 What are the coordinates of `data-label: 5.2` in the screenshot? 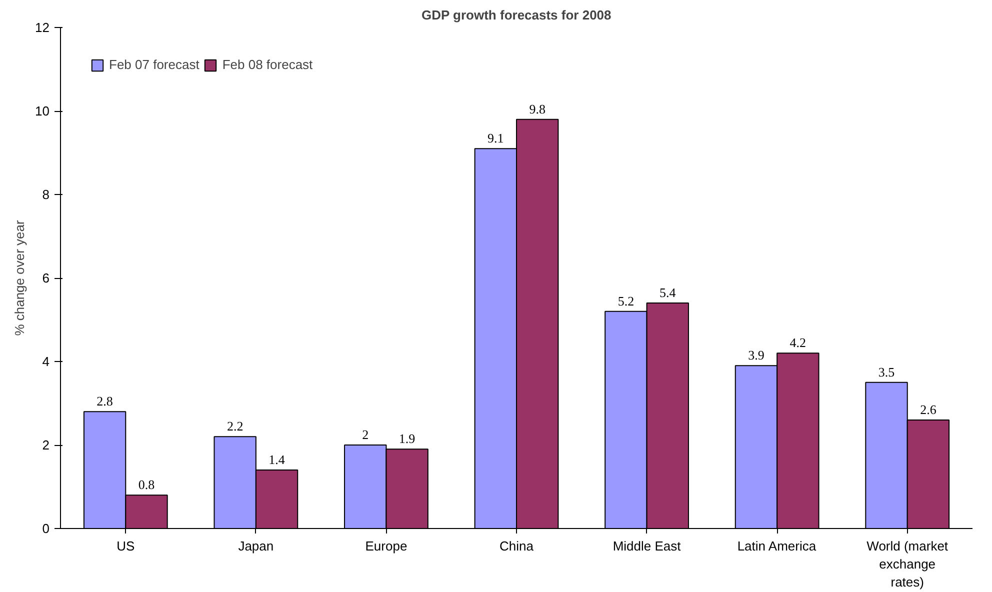 It's located at (626, 300).